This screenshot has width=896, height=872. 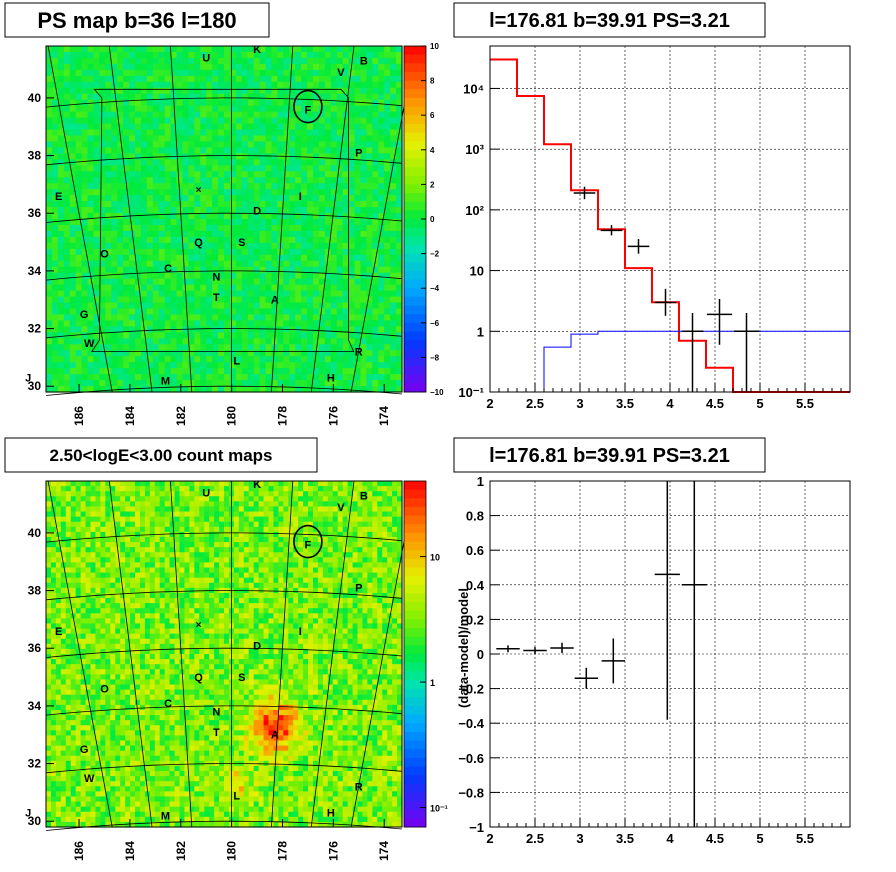 What do you see at coordinates (435, 357) in the screenshot?
I see `colorbar-tick-label: −8` at bounding box center [435, 357].